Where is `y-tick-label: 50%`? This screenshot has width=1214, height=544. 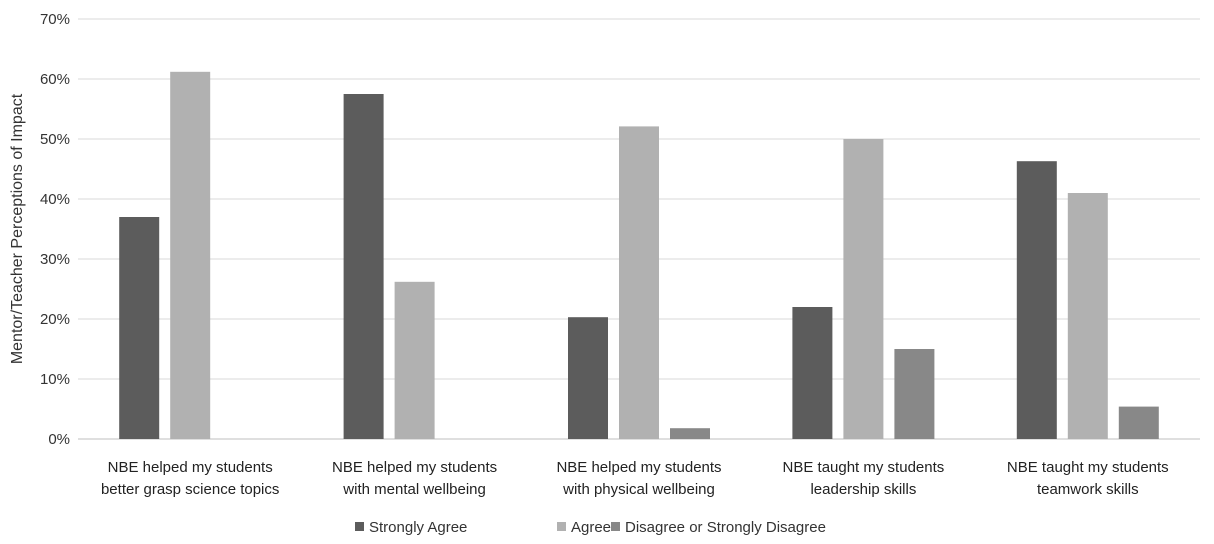 y-tick-label: 50% is located at coordinates (55, 139).